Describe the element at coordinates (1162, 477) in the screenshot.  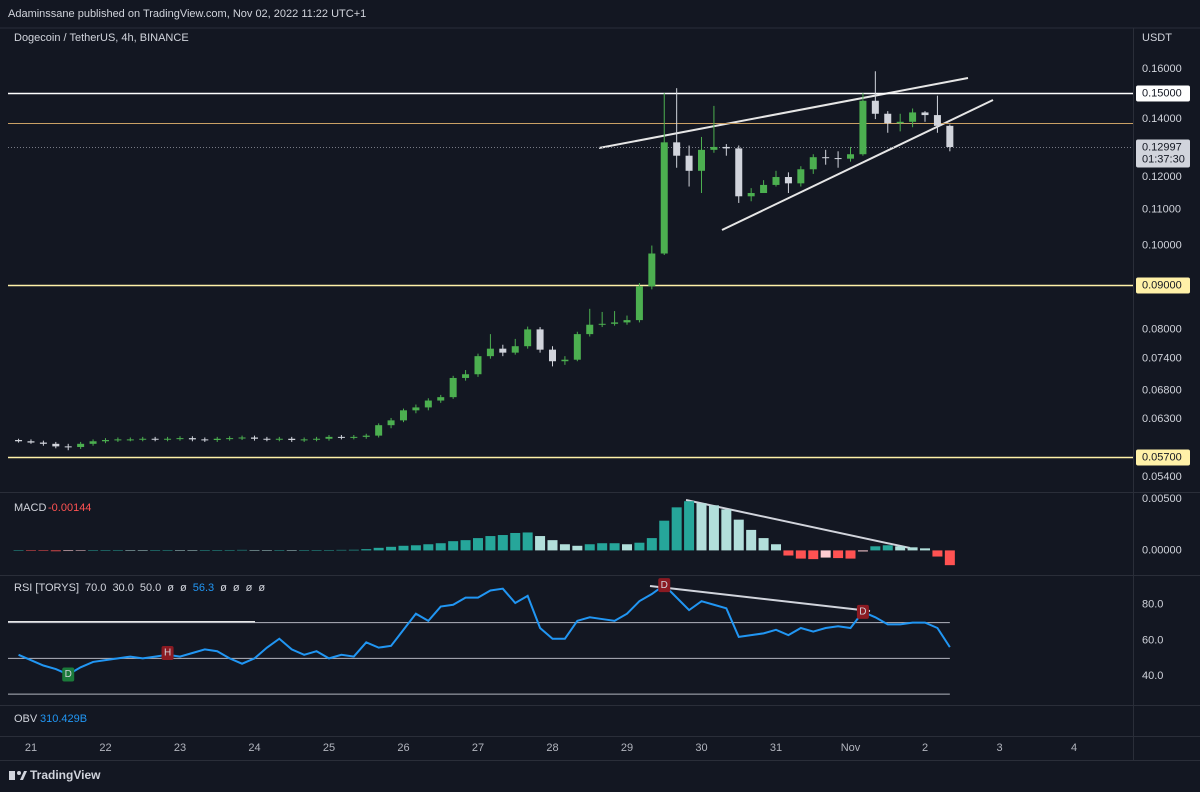
I see `y-tick-label: 0.05400` at that location.